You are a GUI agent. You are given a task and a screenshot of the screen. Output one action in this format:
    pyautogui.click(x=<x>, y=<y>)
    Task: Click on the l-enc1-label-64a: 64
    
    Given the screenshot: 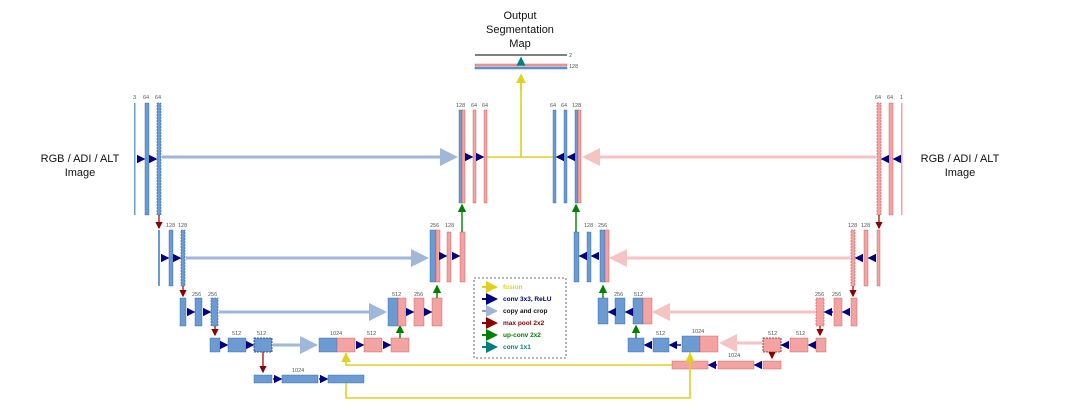 What is the action you would take?
    pyautogui.click(x=146, y=98)
    